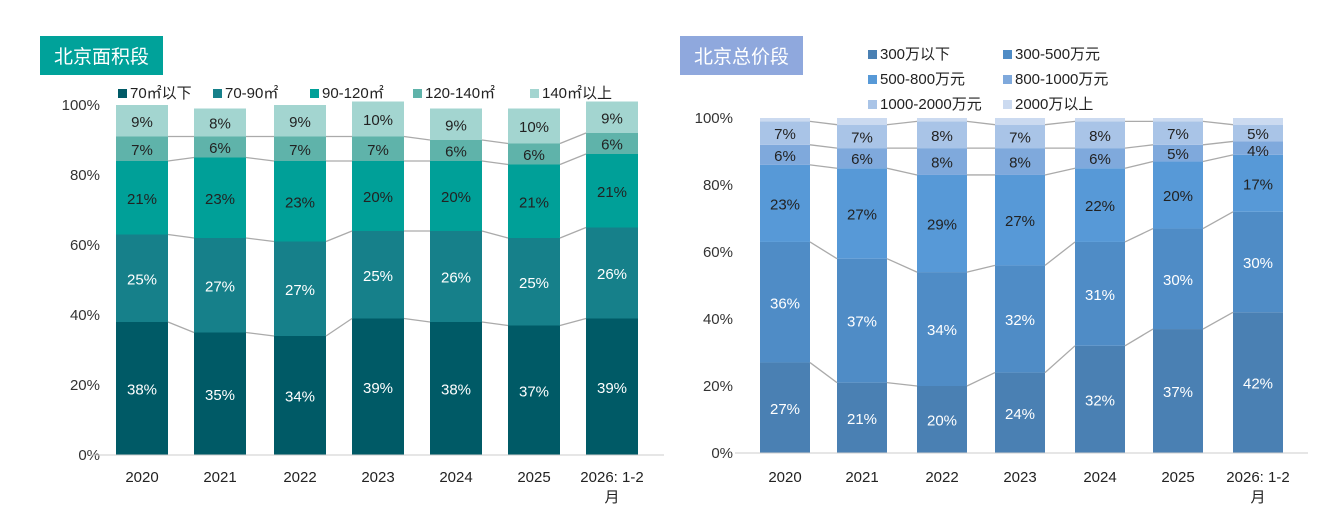 This screenshot has height=529, width=1334. What do you see at coordinates (1055, 78) in the screenshot?
I see `legend-item: 800-1000万元` at bounding box center [1055, 78].